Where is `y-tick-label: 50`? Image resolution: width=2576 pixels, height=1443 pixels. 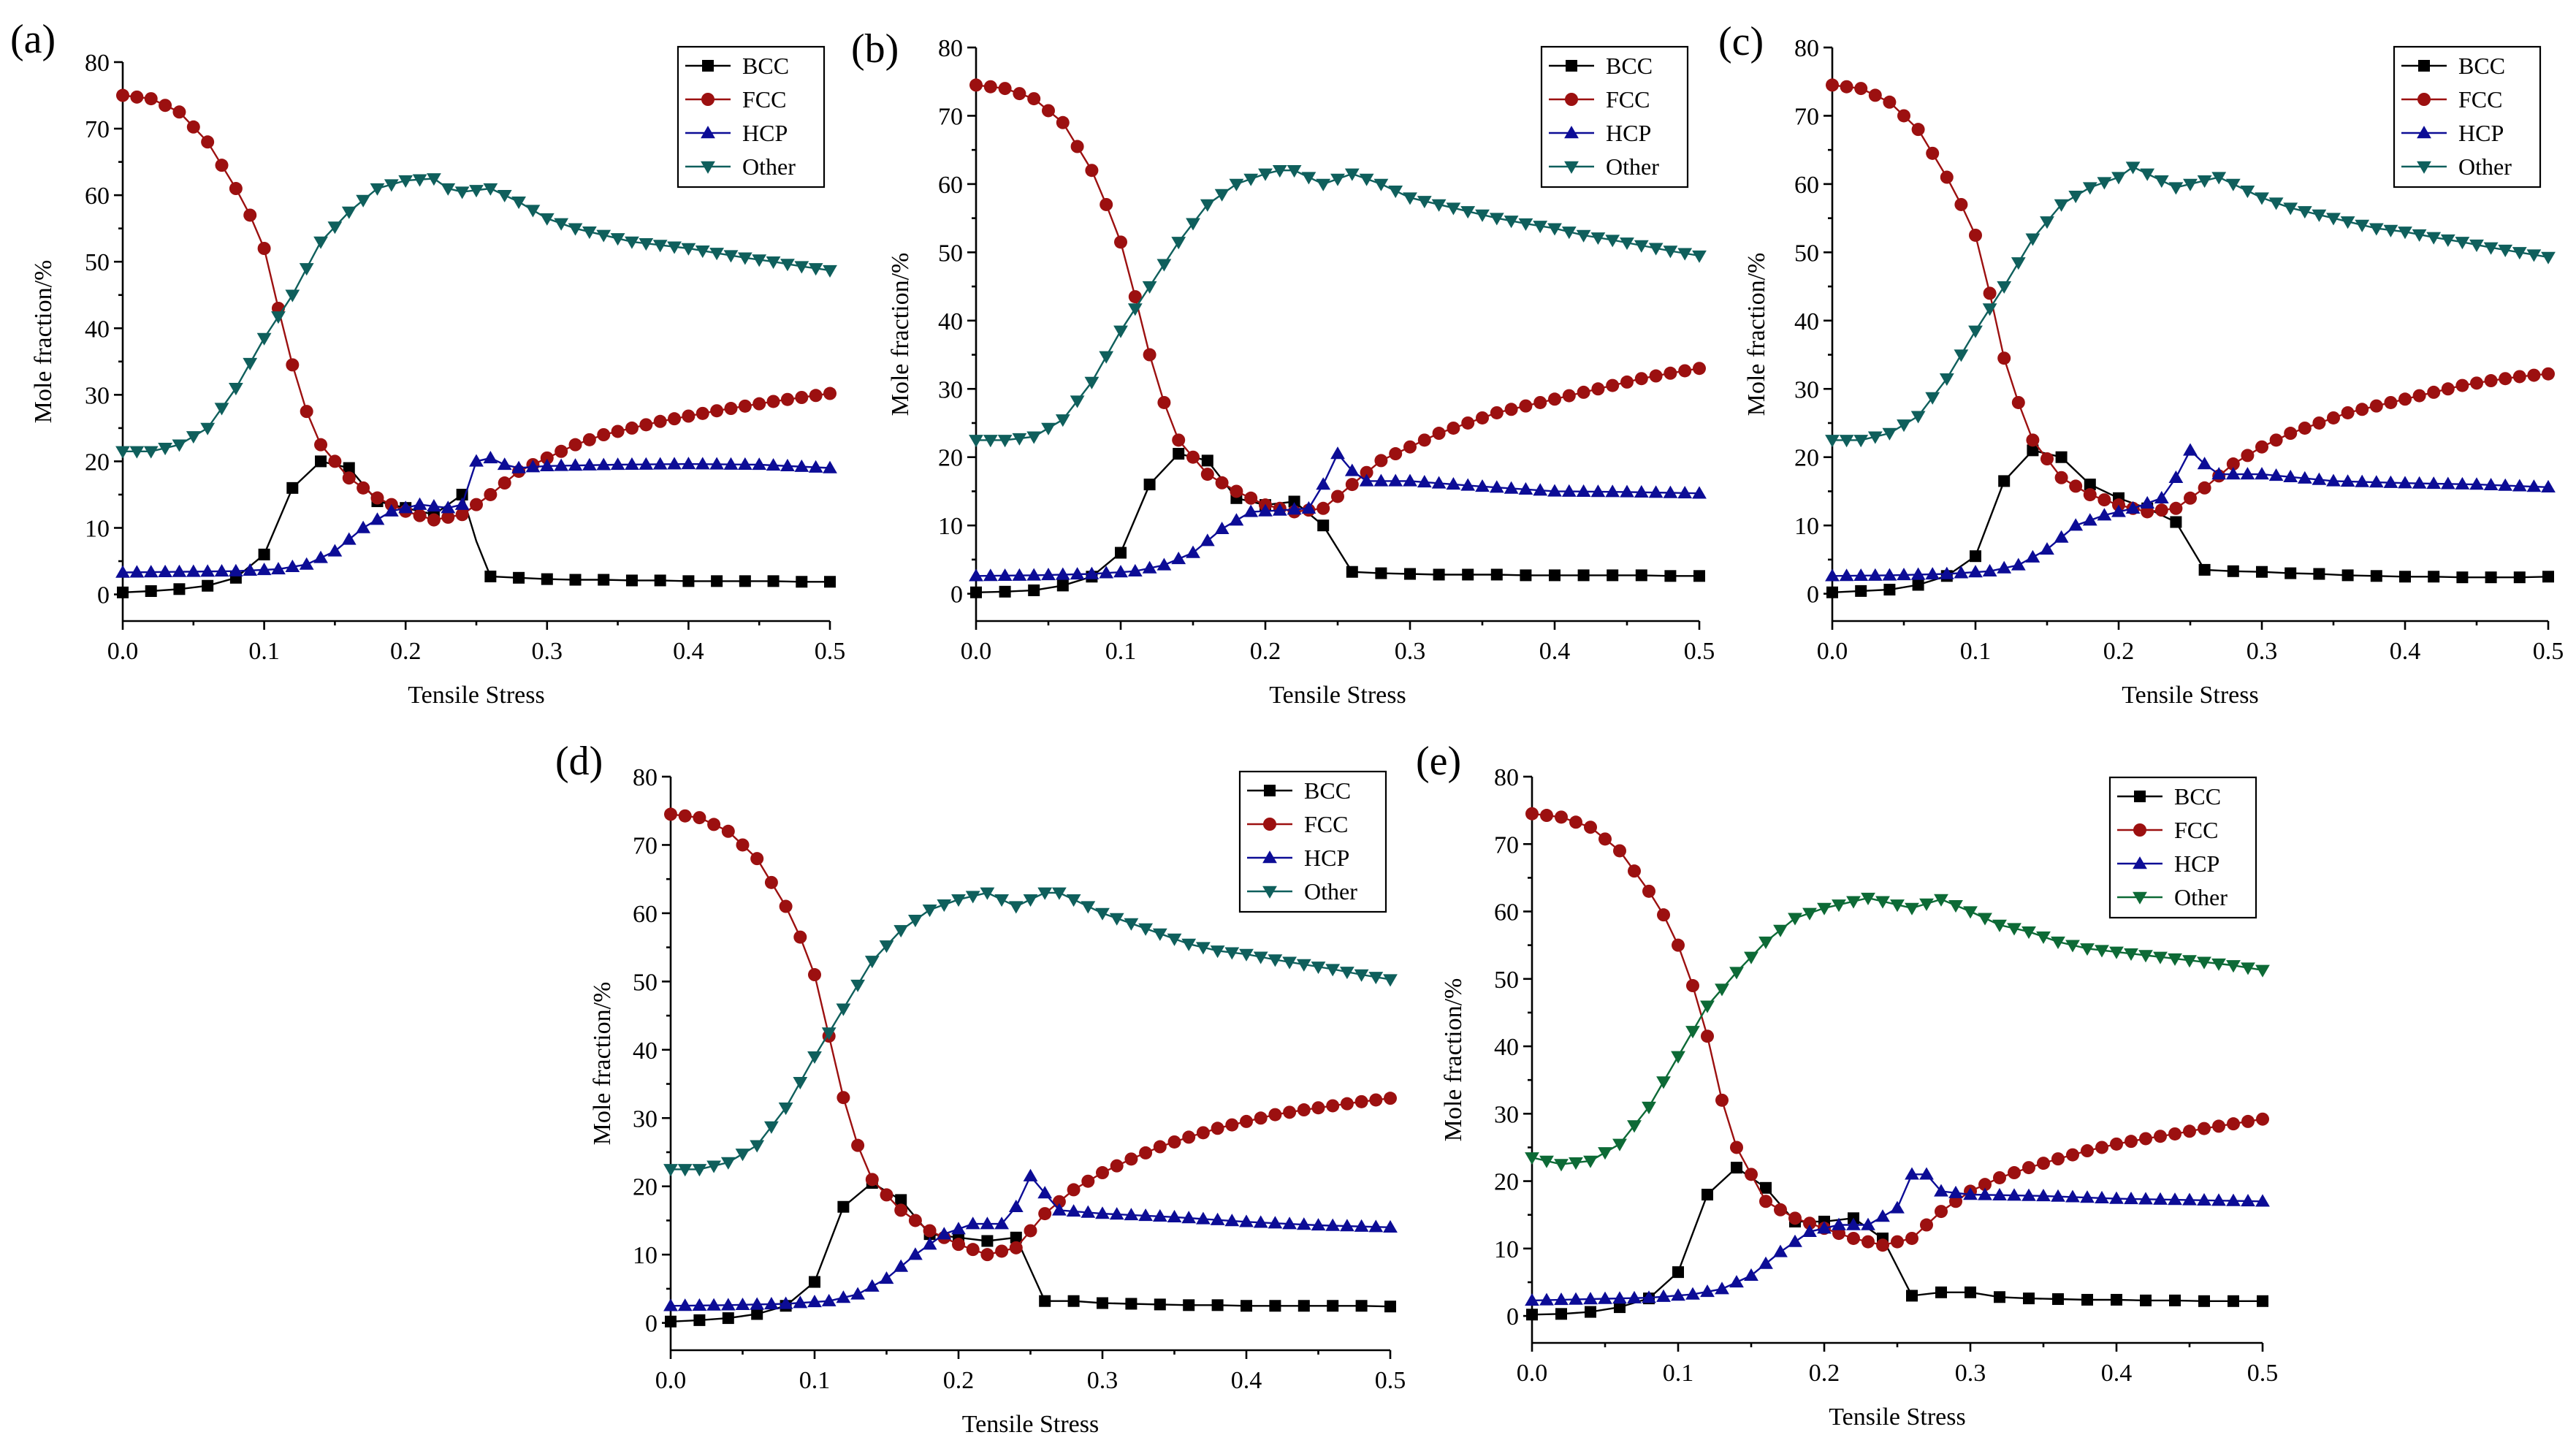
y-tick-label: 50 is located at coordinates (951, 253).